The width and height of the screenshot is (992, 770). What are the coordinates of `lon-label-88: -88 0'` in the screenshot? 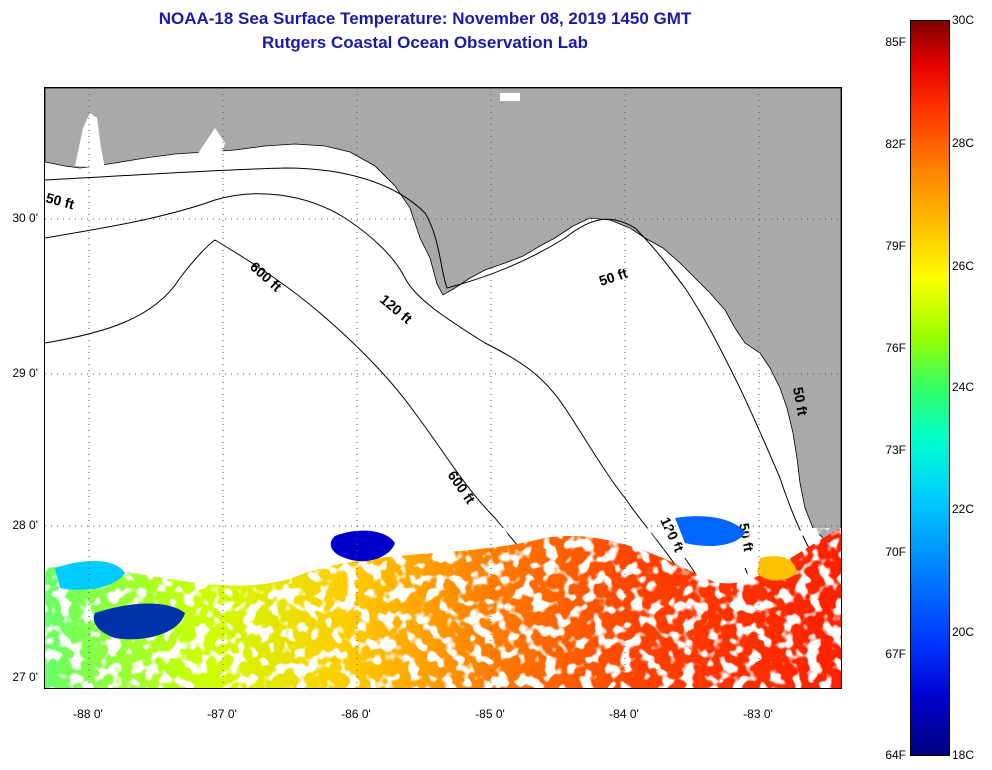 It's located at (88, 714).